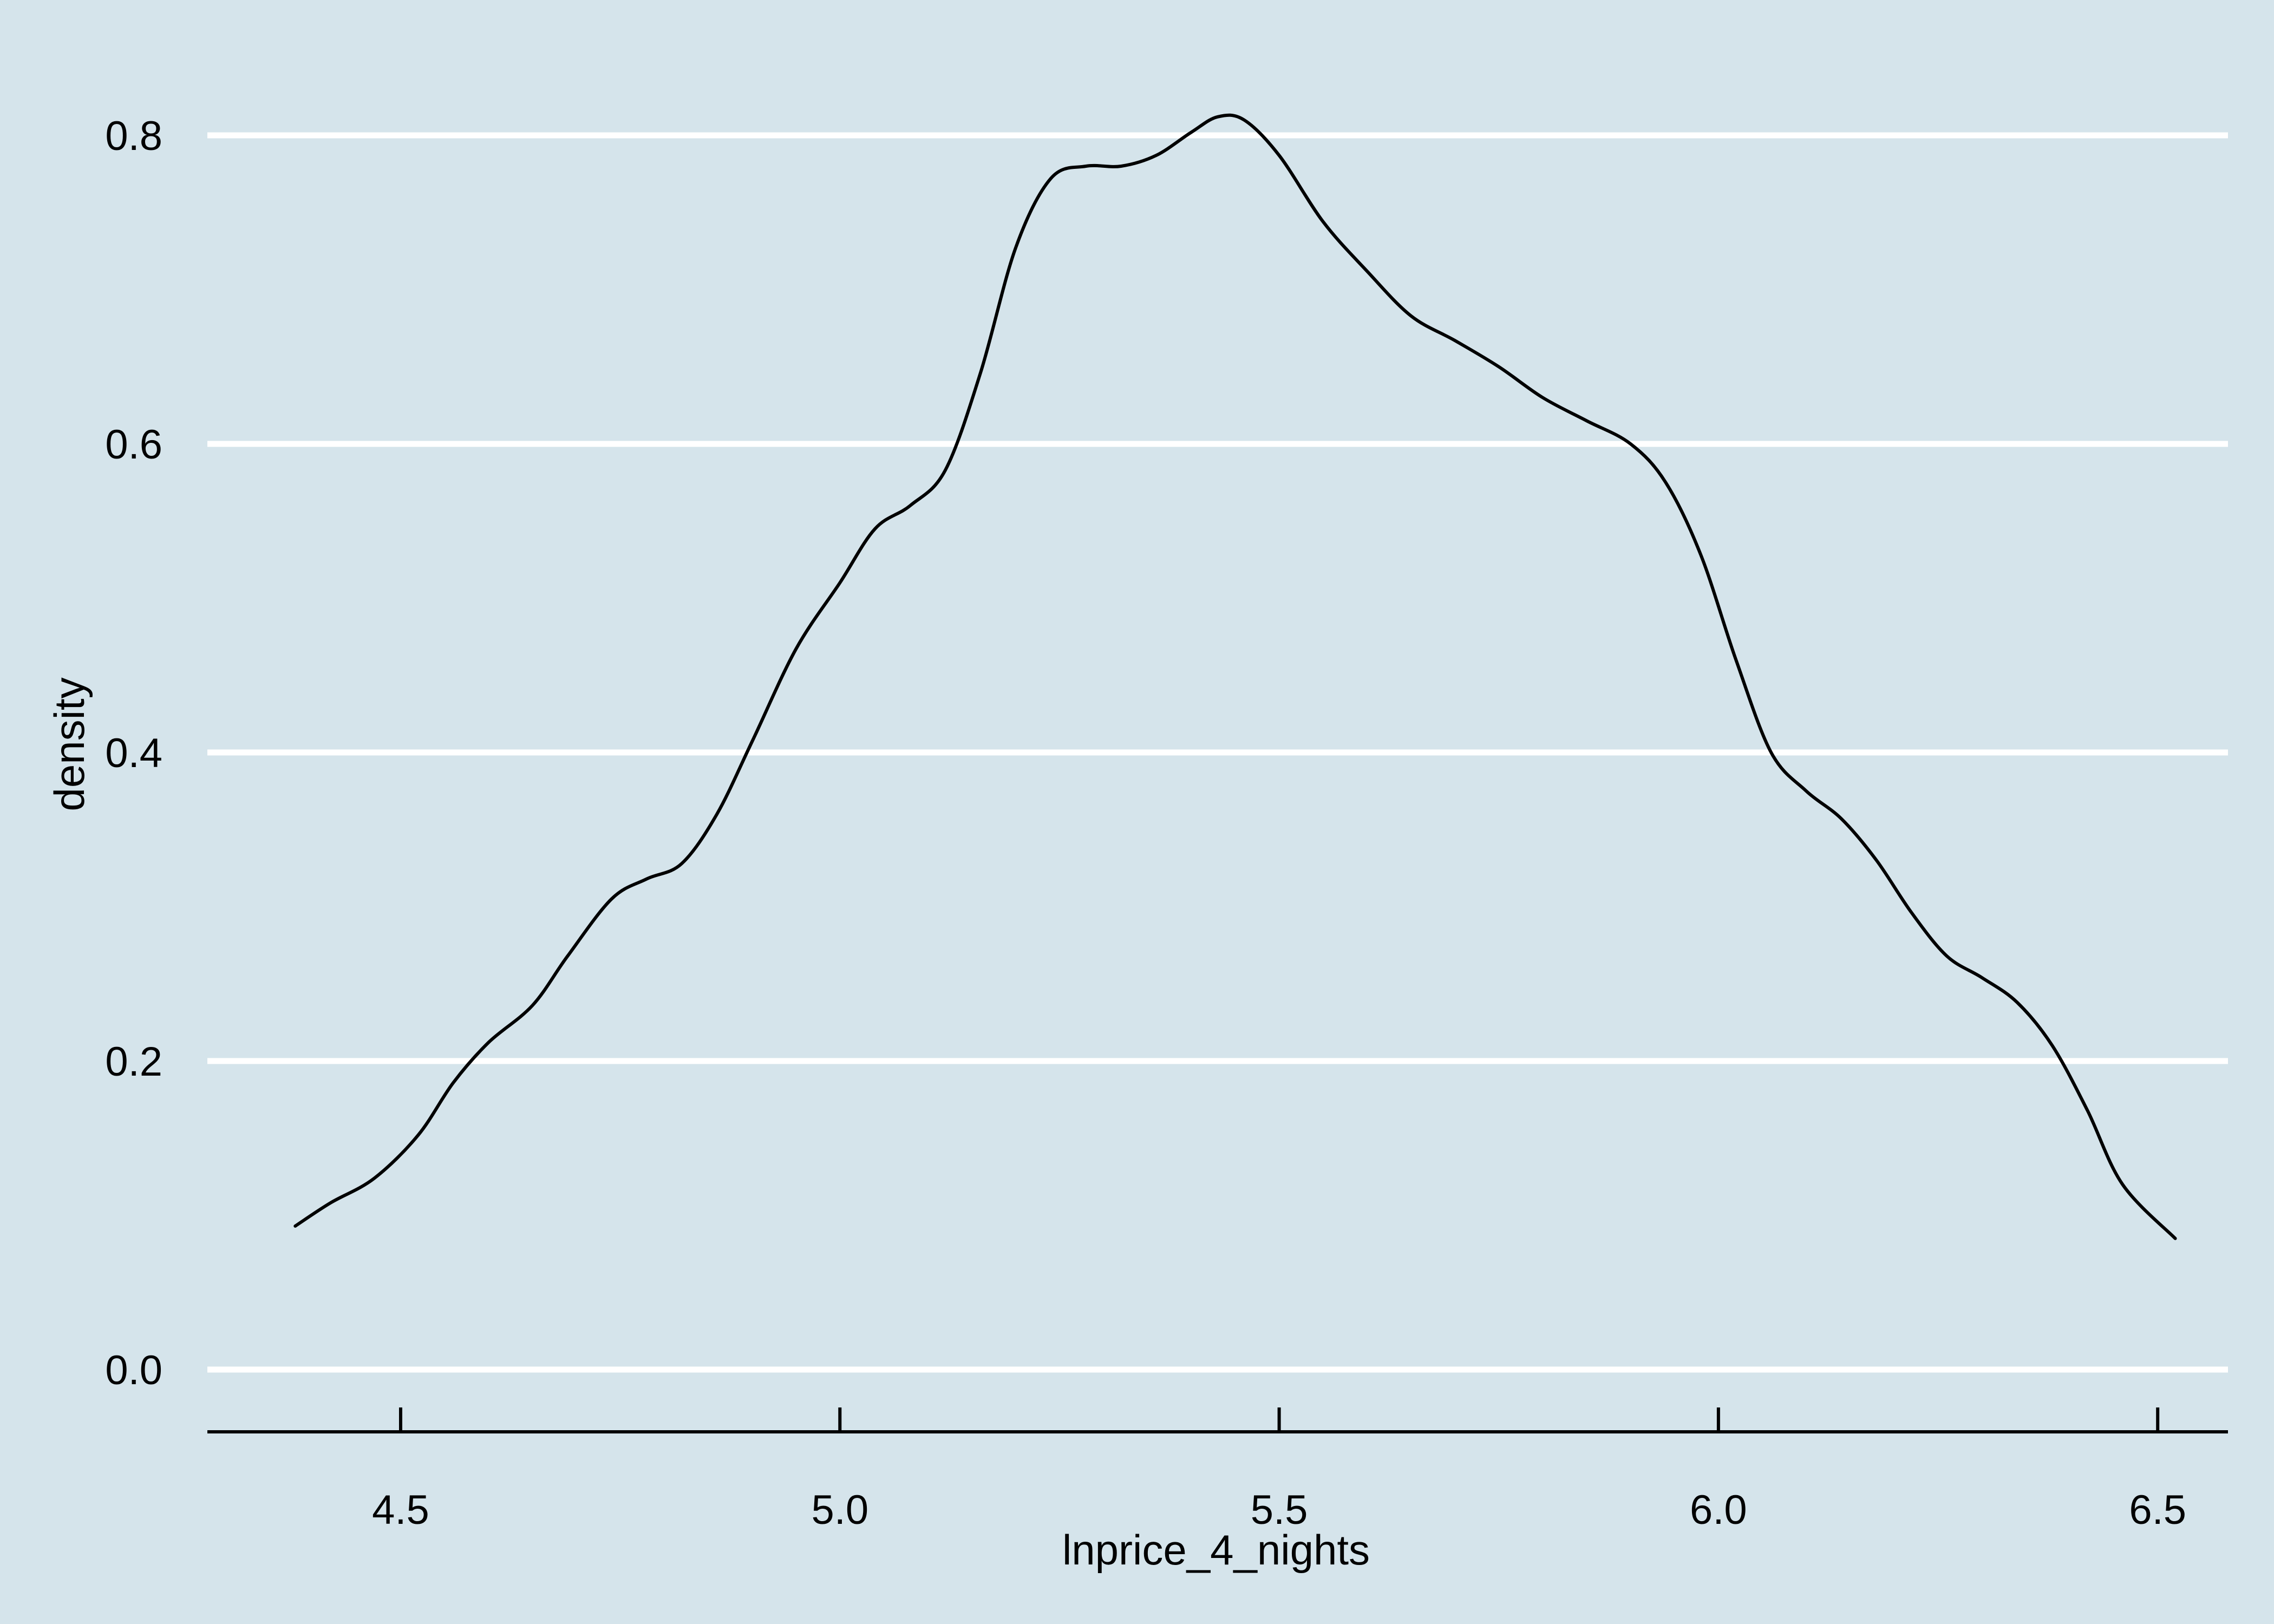  Describe the element at coordinates (840, 1510) in the screenshot. I see `x-tick-label-1: 5.0` at that location.